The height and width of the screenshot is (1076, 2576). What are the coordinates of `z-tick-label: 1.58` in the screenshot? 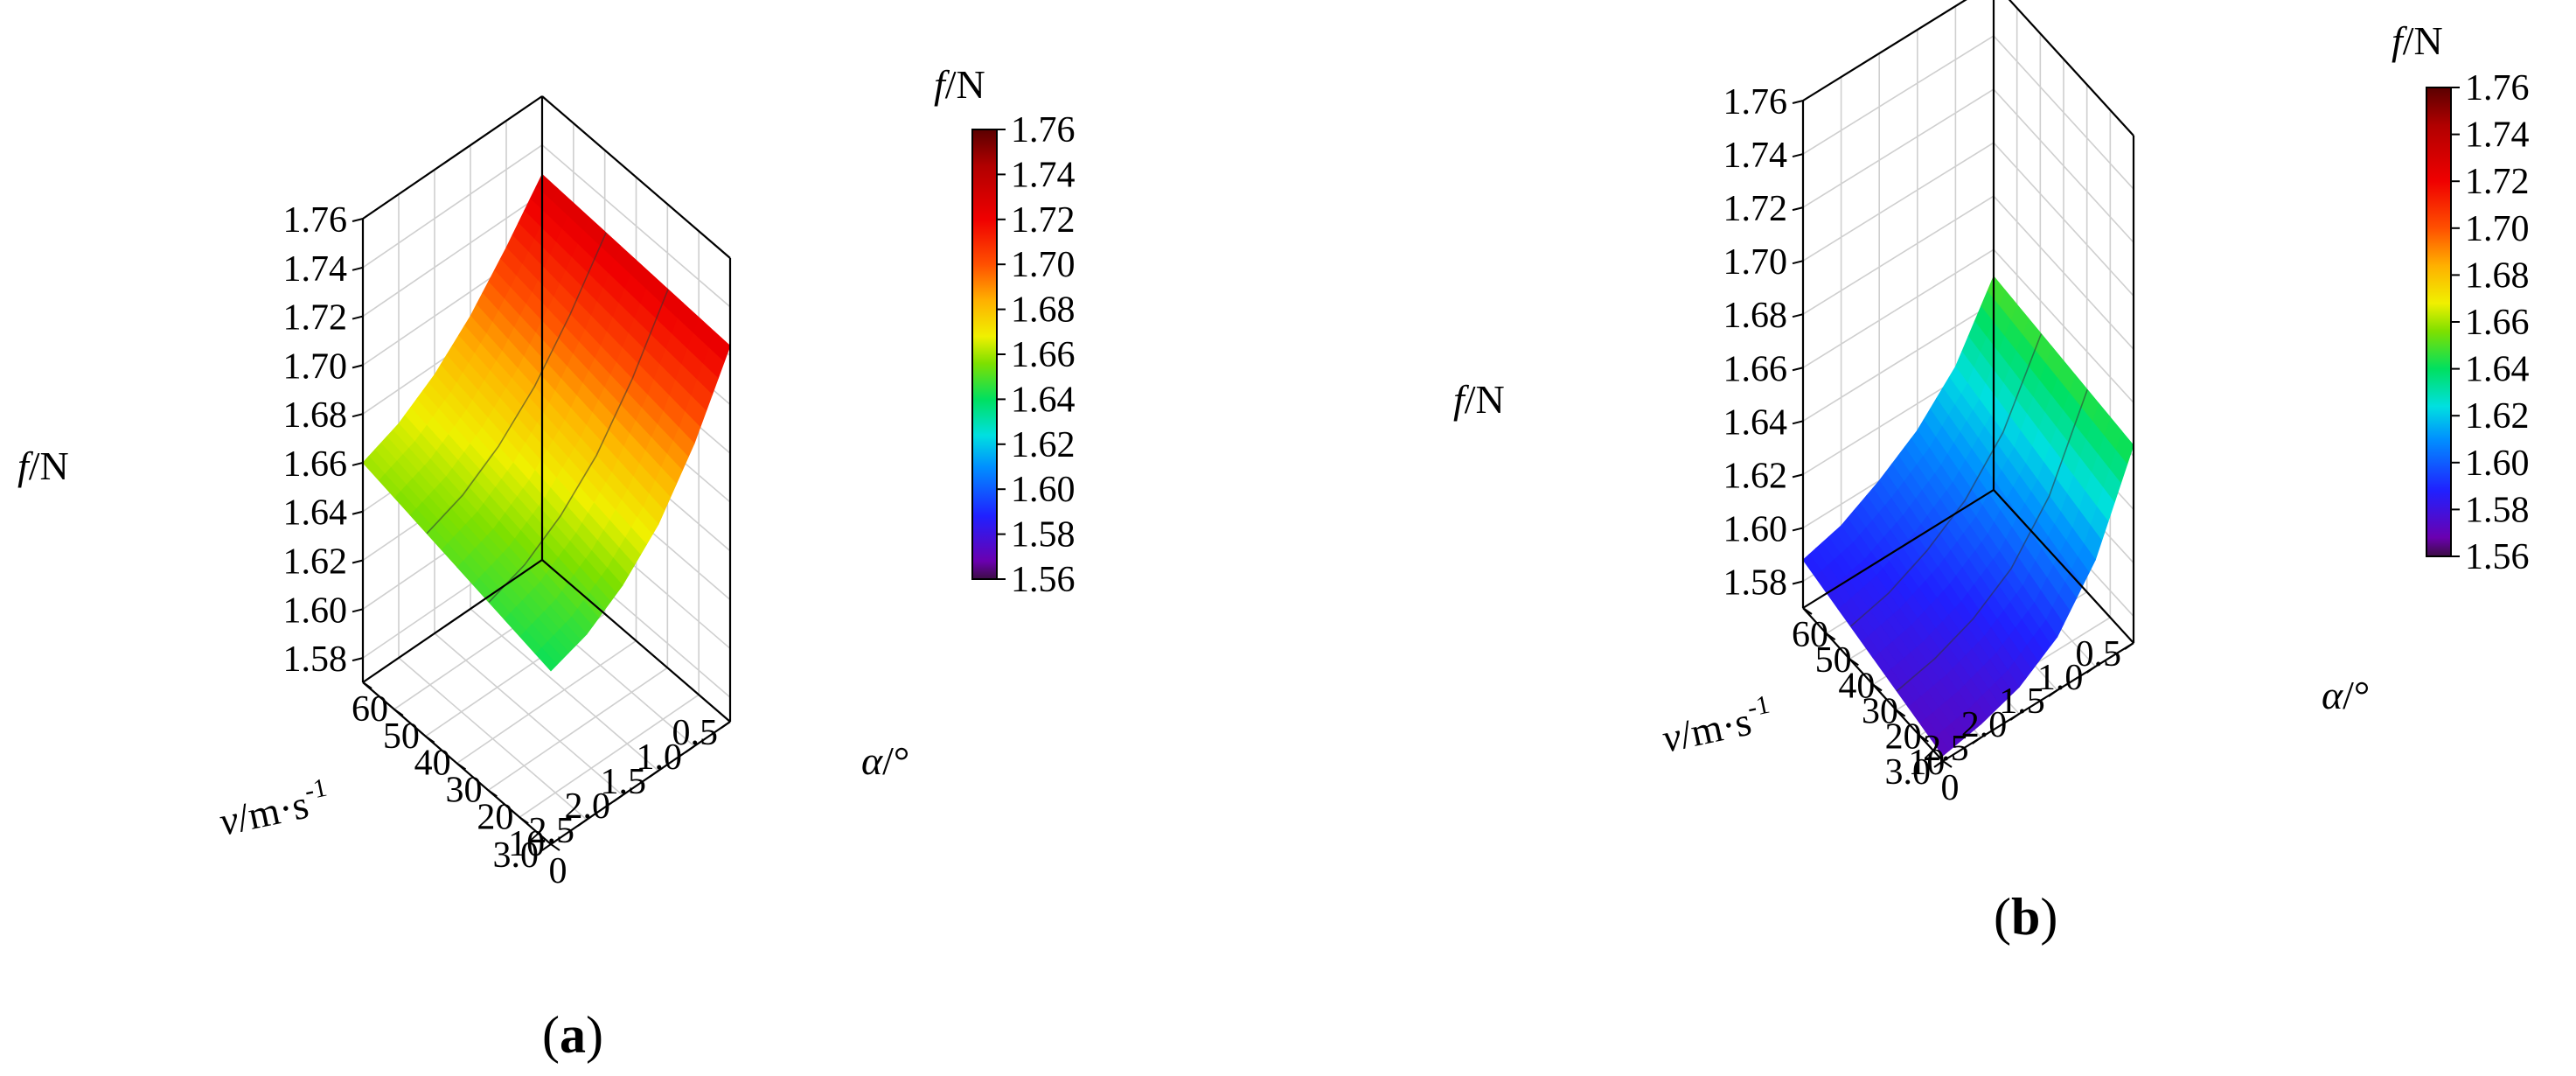 It's located at (1755, 582).